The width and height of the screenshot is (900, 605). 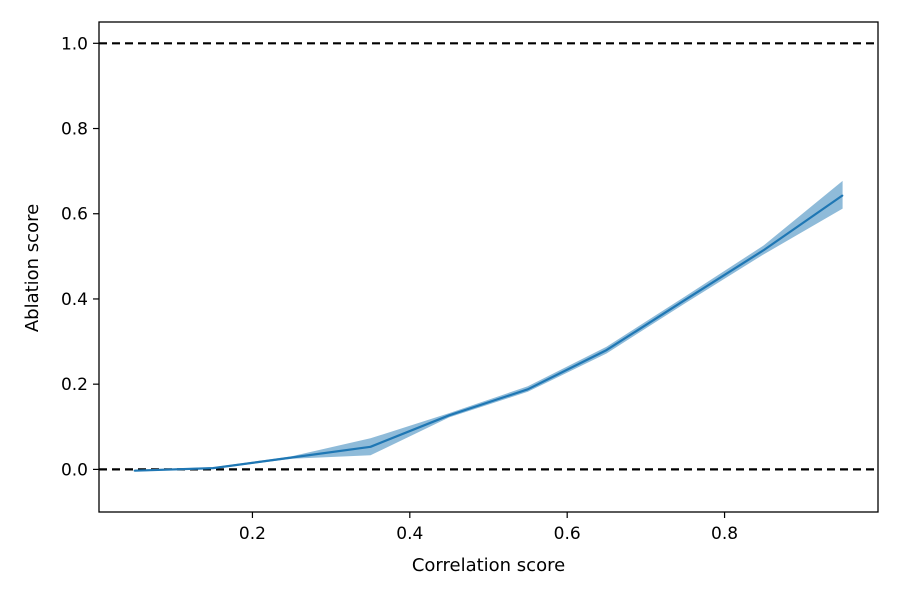 What do you see at coordinates (32, 268) in the screenshot?
I see `y-axis-label: Ablation score` at bounding box center [32, 268].